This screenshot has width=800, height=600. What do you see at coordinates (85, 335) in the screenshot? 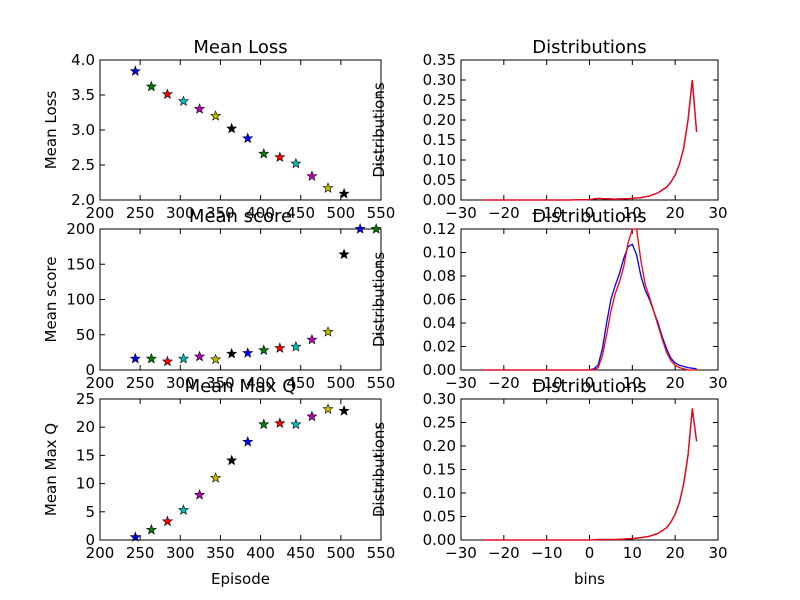
I see `y-tick-label: 50` at bounding box center [85, 335].